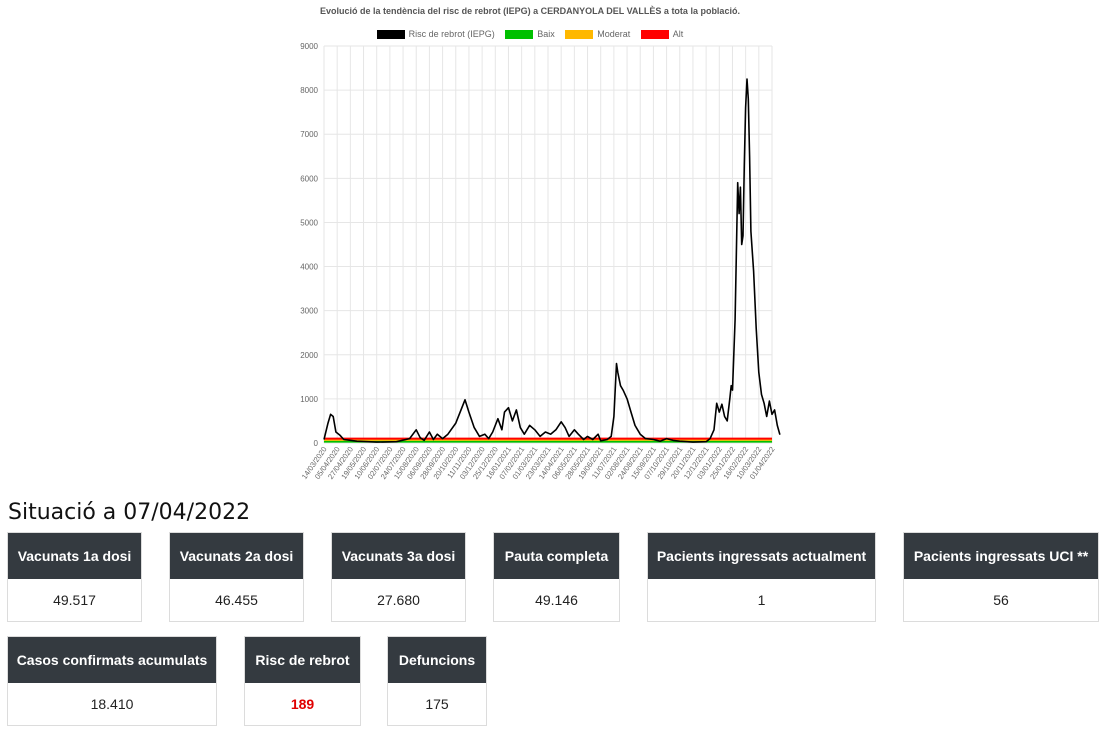  What do you see at coordinates (556, 600) in the screenshot?
I see `card-value: 49.146` at bounding box center [556, 600].